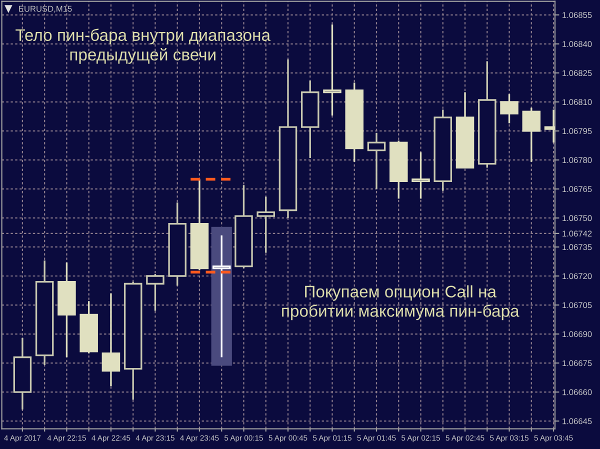 Image resolution: width=600 pixels, height=449 pixels. I want to click on annotation: Покупаем опцион Call на пробитии максимума пин-бара, so click(401, 302).